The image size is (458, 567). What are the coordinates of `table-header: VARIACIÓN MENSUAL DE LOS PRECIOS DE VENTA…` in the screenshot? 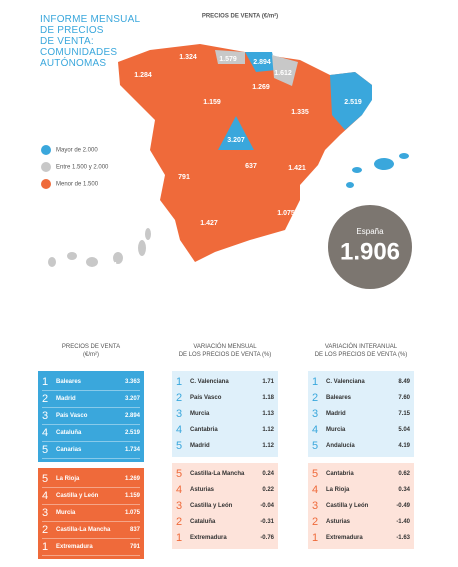 It's located at (225, 357).